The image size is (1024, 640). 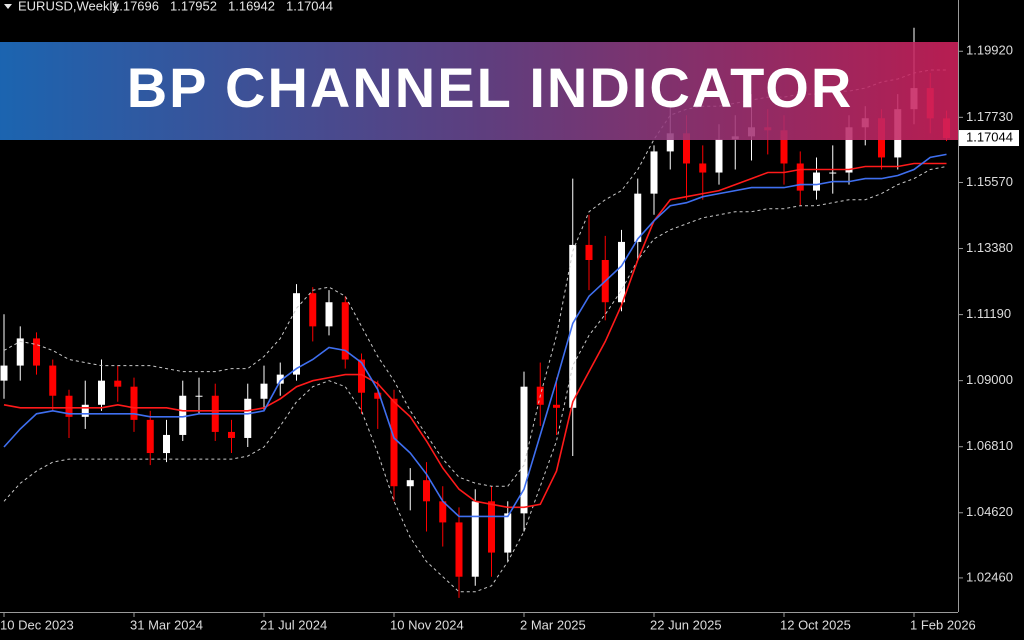 I want to click on banner-band, so click(x=479, y=91).